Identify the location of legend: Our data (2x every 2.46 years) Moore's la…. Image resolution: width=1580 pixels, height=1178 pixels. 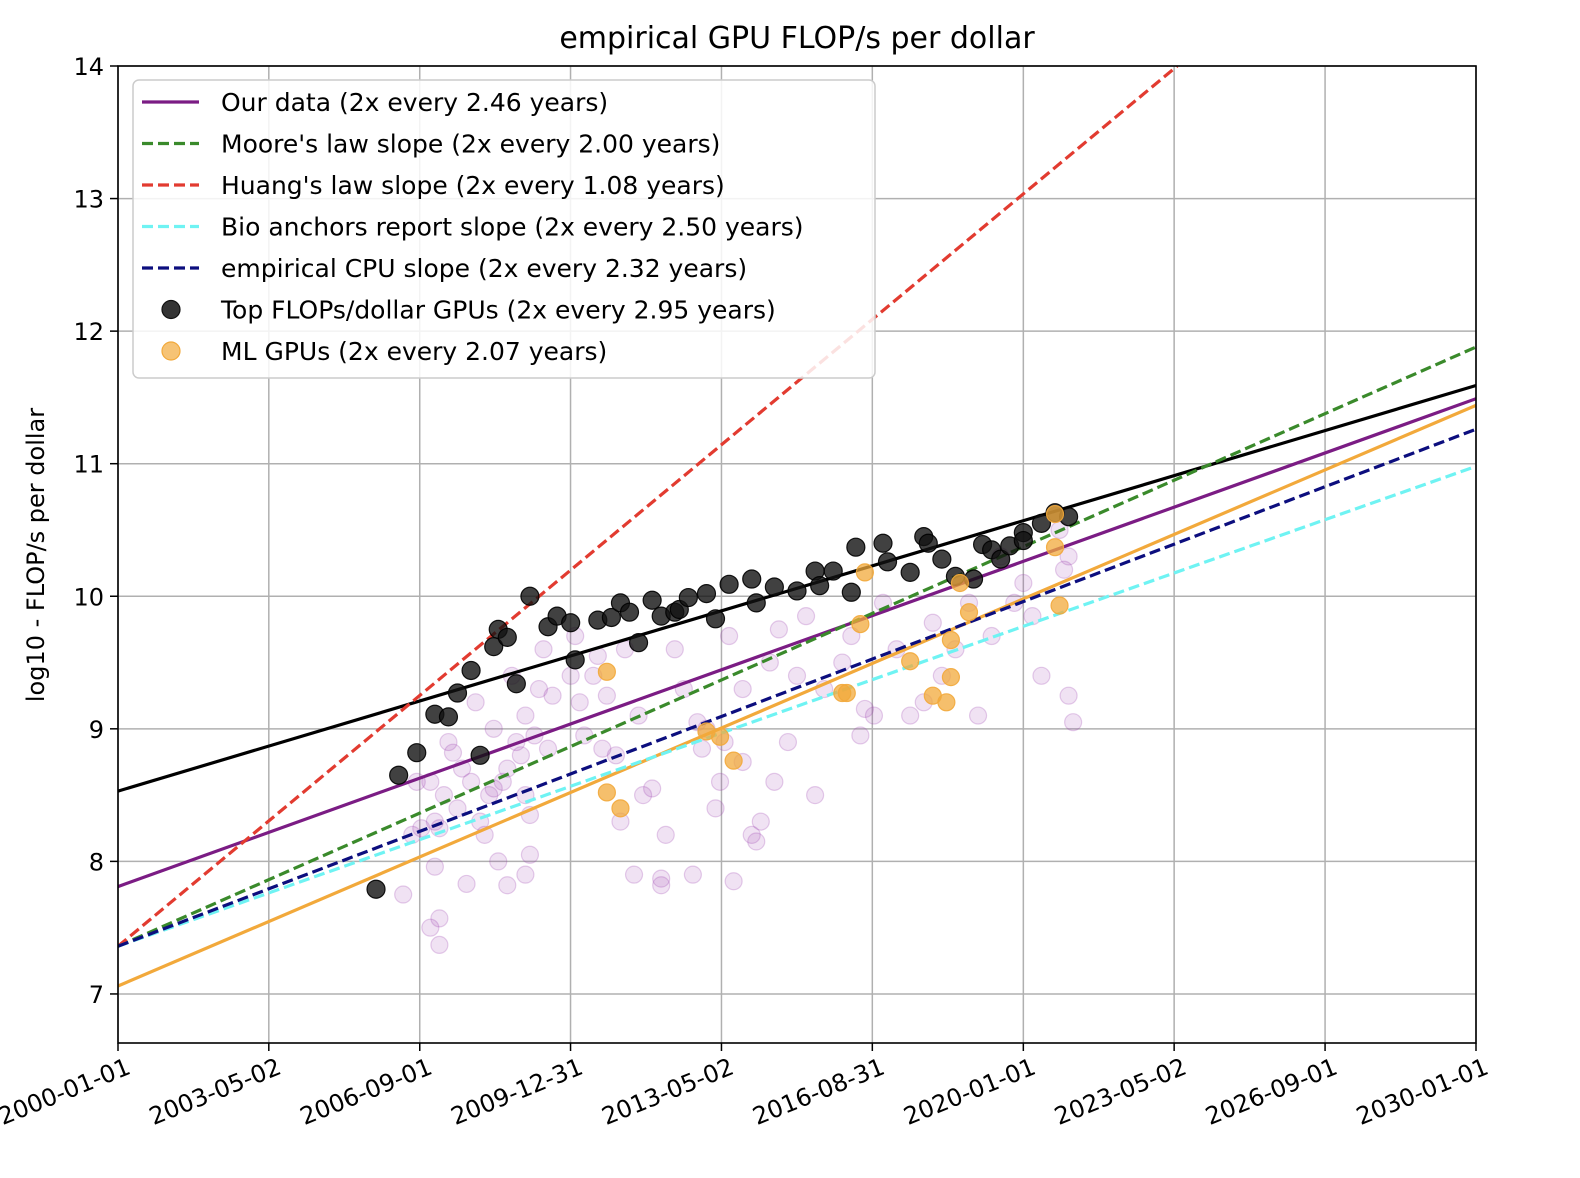
(504, 229).